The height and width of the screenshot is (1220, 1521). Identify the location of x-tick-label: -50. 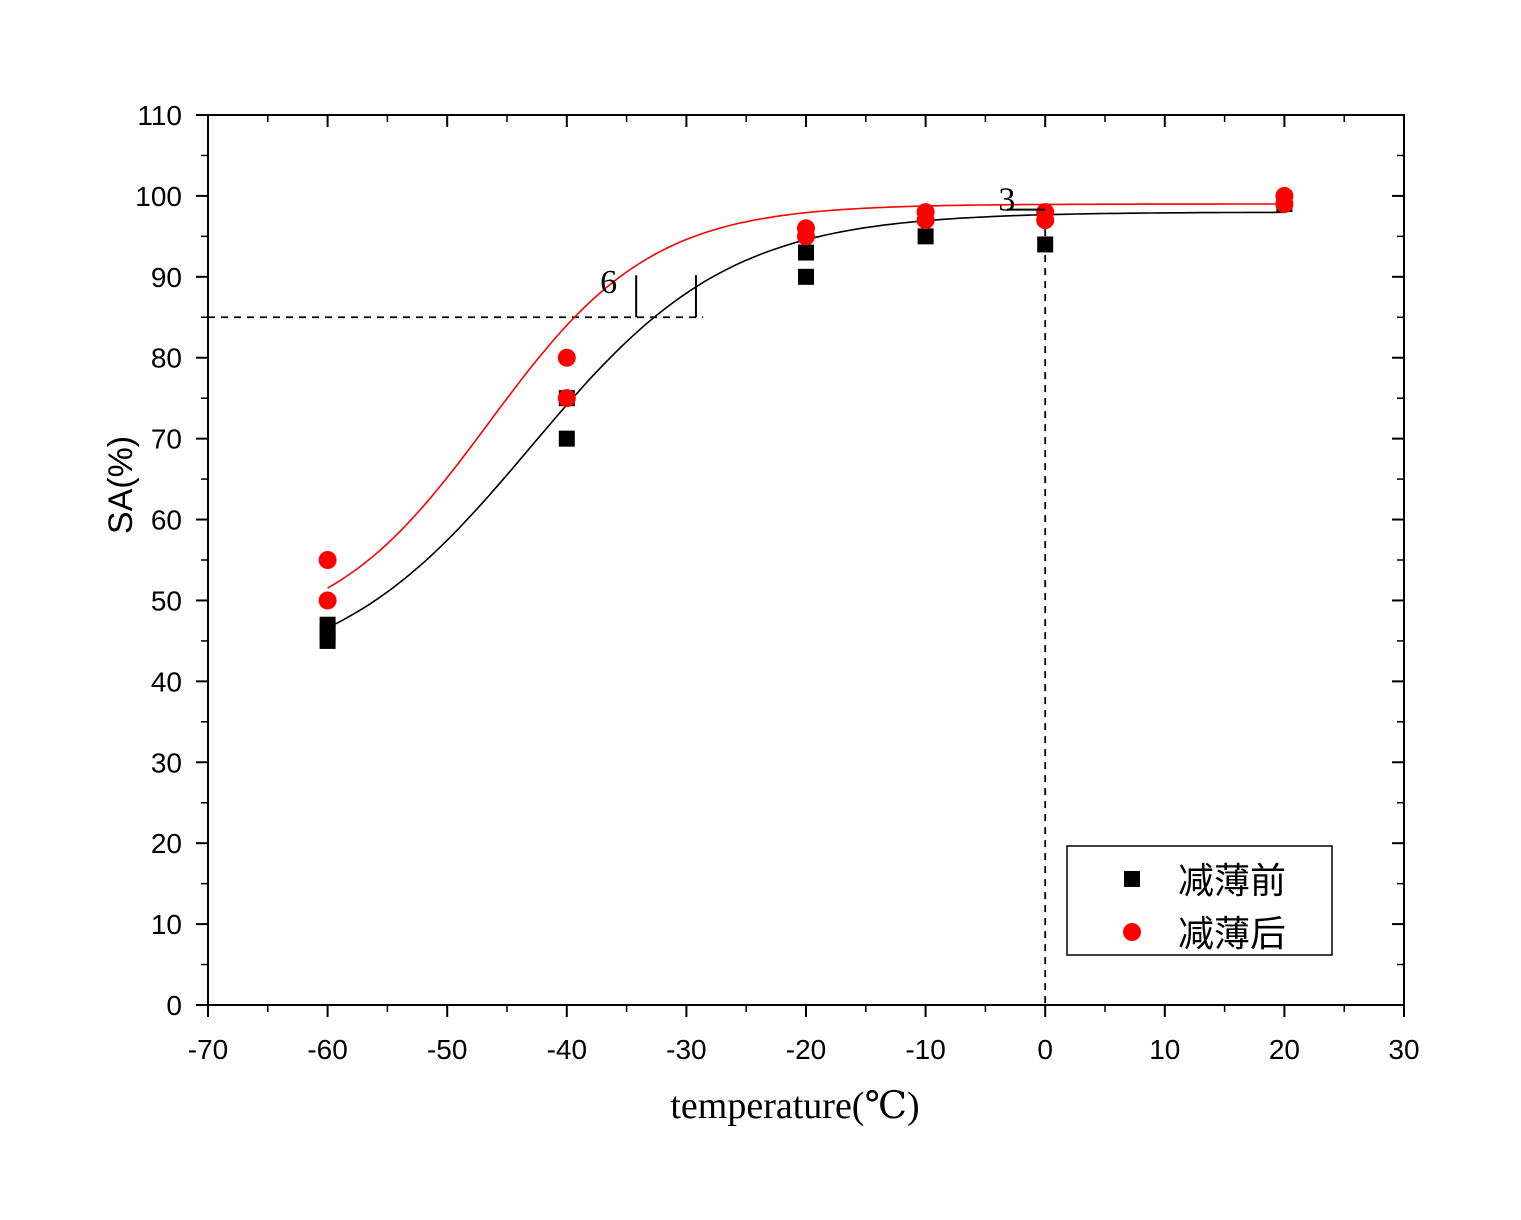
(447, 1049).